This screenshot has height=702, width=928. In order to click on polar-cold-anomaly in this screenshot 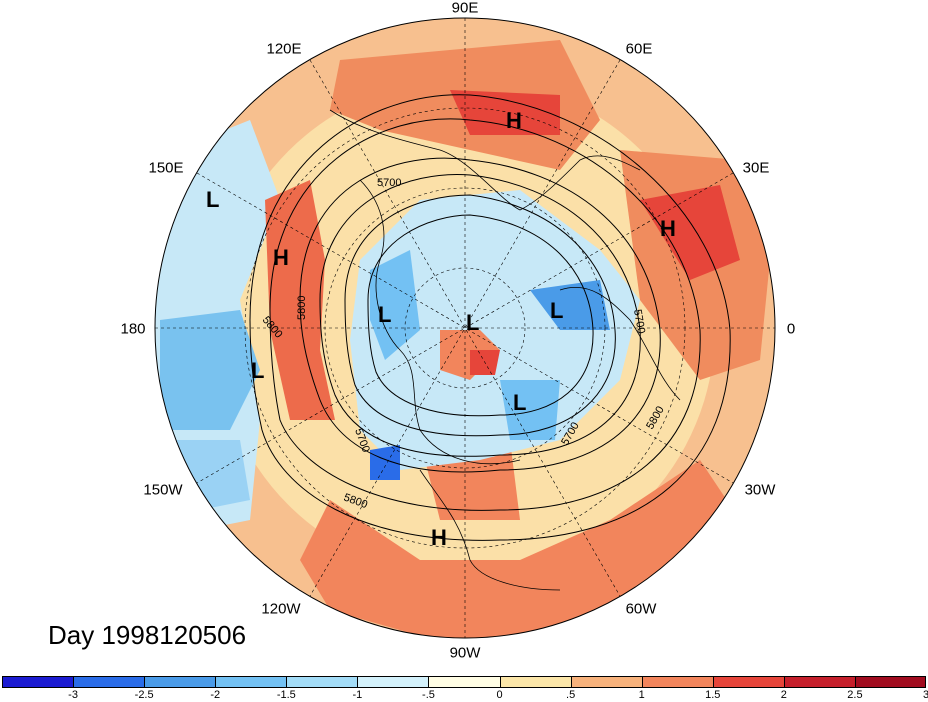, I will do `click(495, 330)`.